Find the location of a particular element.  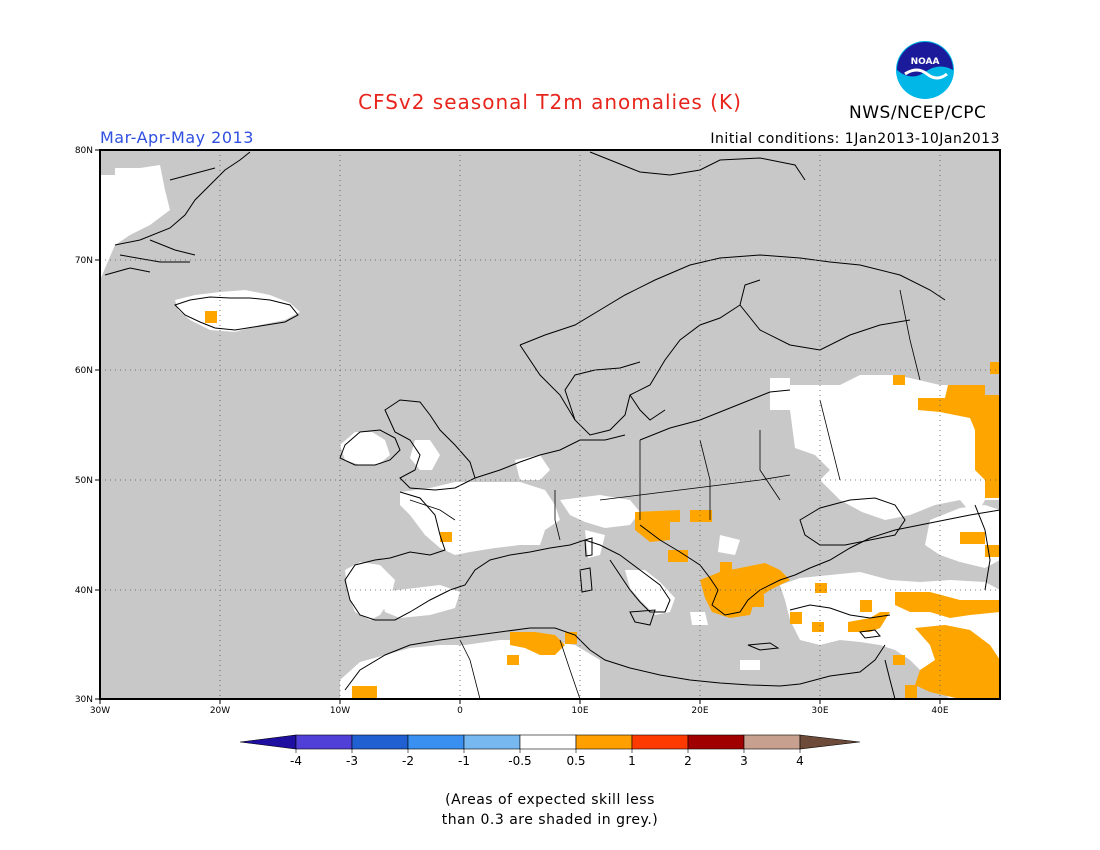

lat-tick-label: 60N is located at coordinates (84, 371).